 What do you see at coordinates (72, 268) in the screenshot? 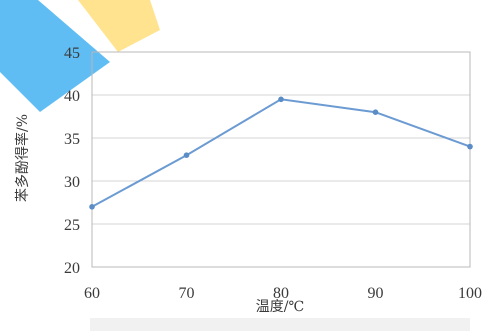
I see `y-tick-label-20: 20` at bounding box center [72, 268].